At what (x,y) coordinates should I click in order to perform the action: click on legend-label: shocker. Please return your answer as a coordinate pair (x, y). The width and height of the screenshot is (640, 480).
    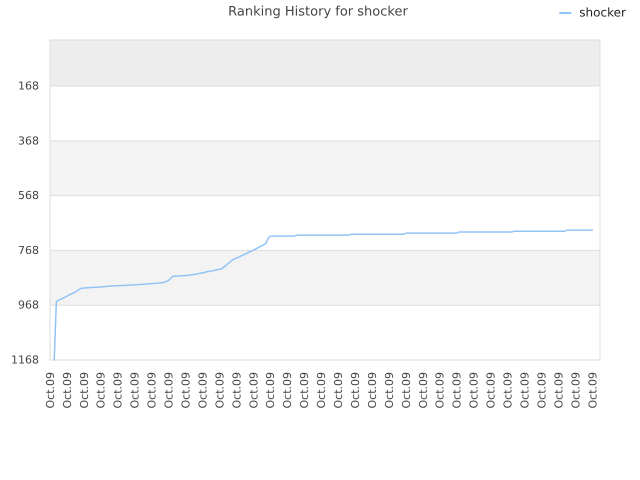
    Looking at the image, I should click on (602, 12).